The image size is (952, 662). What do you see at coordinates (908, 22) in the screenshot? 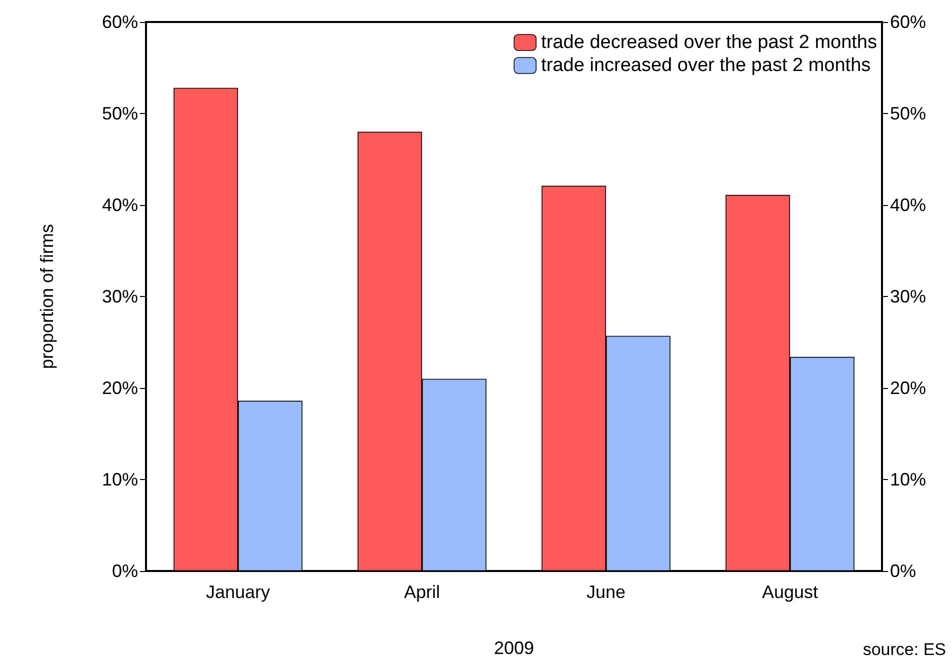
I see `y2-tick-label: 60%` at bounding box center [908, 22].